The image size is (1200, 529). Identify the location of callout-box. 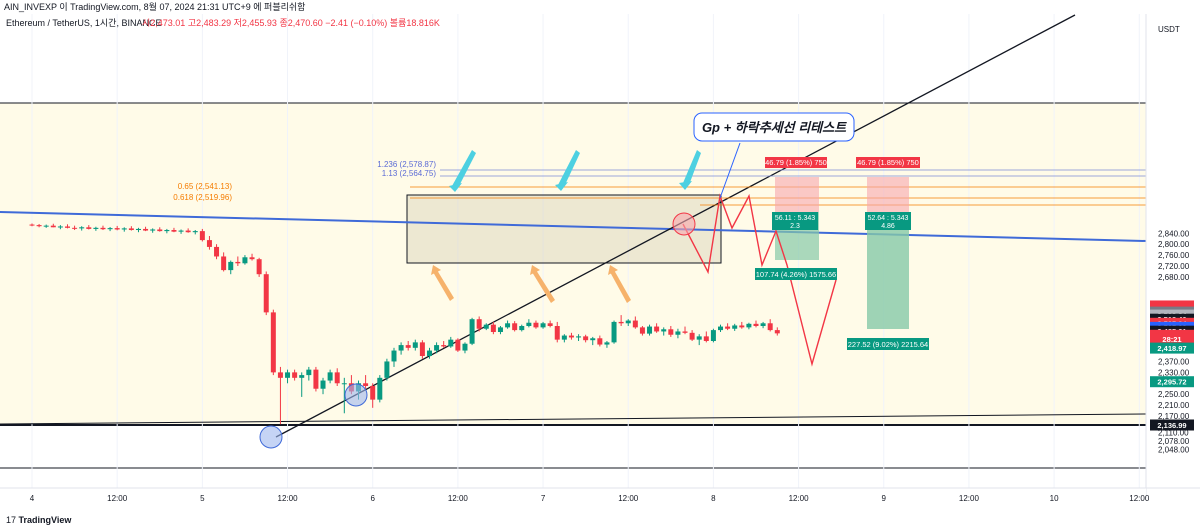
(774, 127).